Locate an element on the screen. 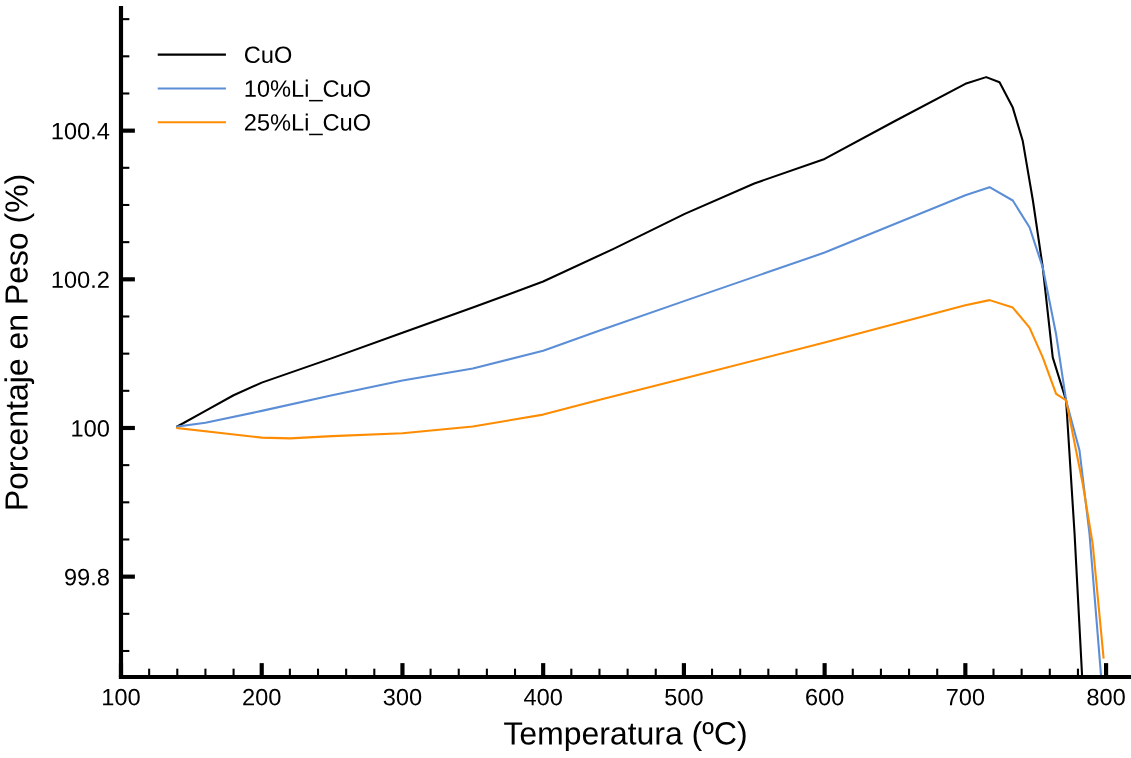 The height and width of the screenshot is (758, 1131). y-tick-label: 100 is located at coordinates (90, 428).